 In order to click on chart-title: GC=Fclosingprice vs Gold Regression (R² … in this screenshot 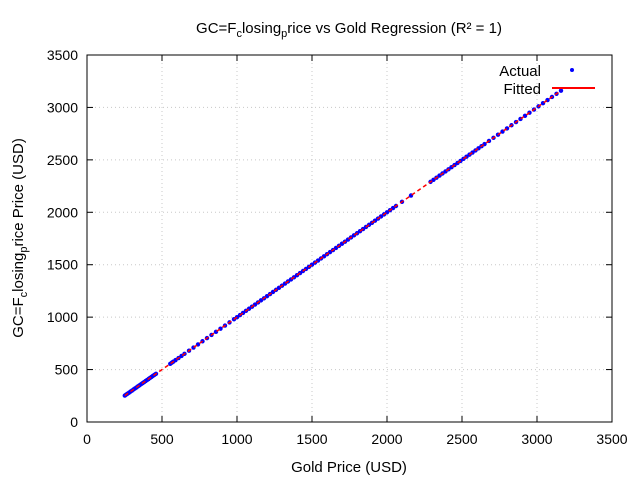, I will do `click(349, 30)`.